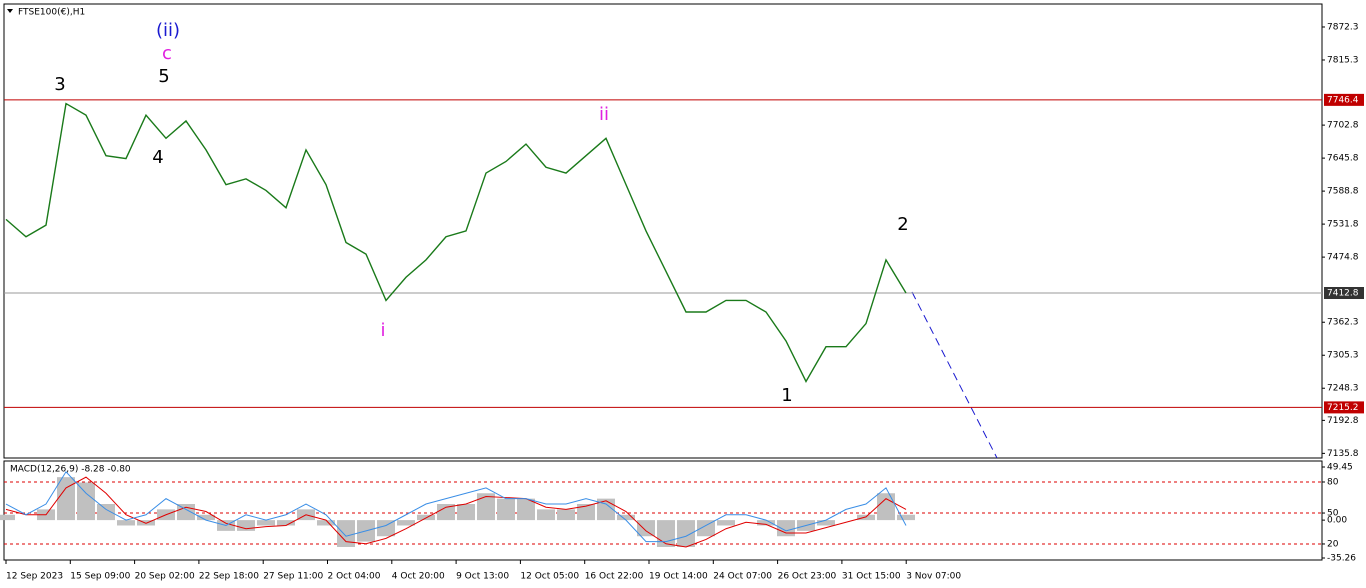 This screenshot has height=588, width=1366. I want to click on projection-line, so click(954, 375).